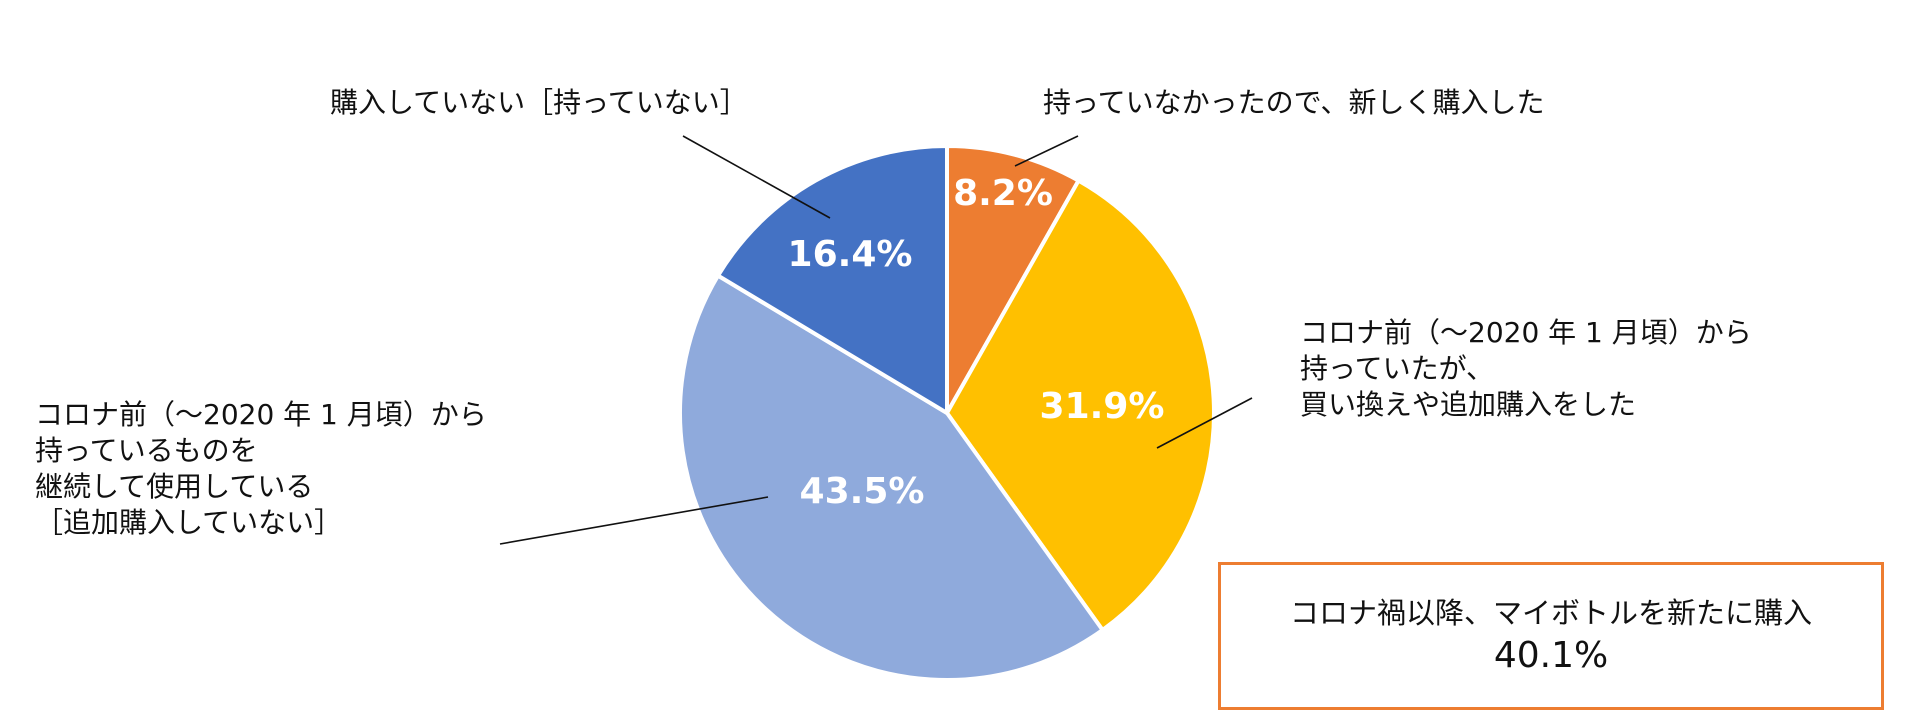 This screenshot has width=1920, height=722. Describe the element at coordinates (850, 254) in the screenshot. I see `slice-value-label-4: 16.4%` at that location.